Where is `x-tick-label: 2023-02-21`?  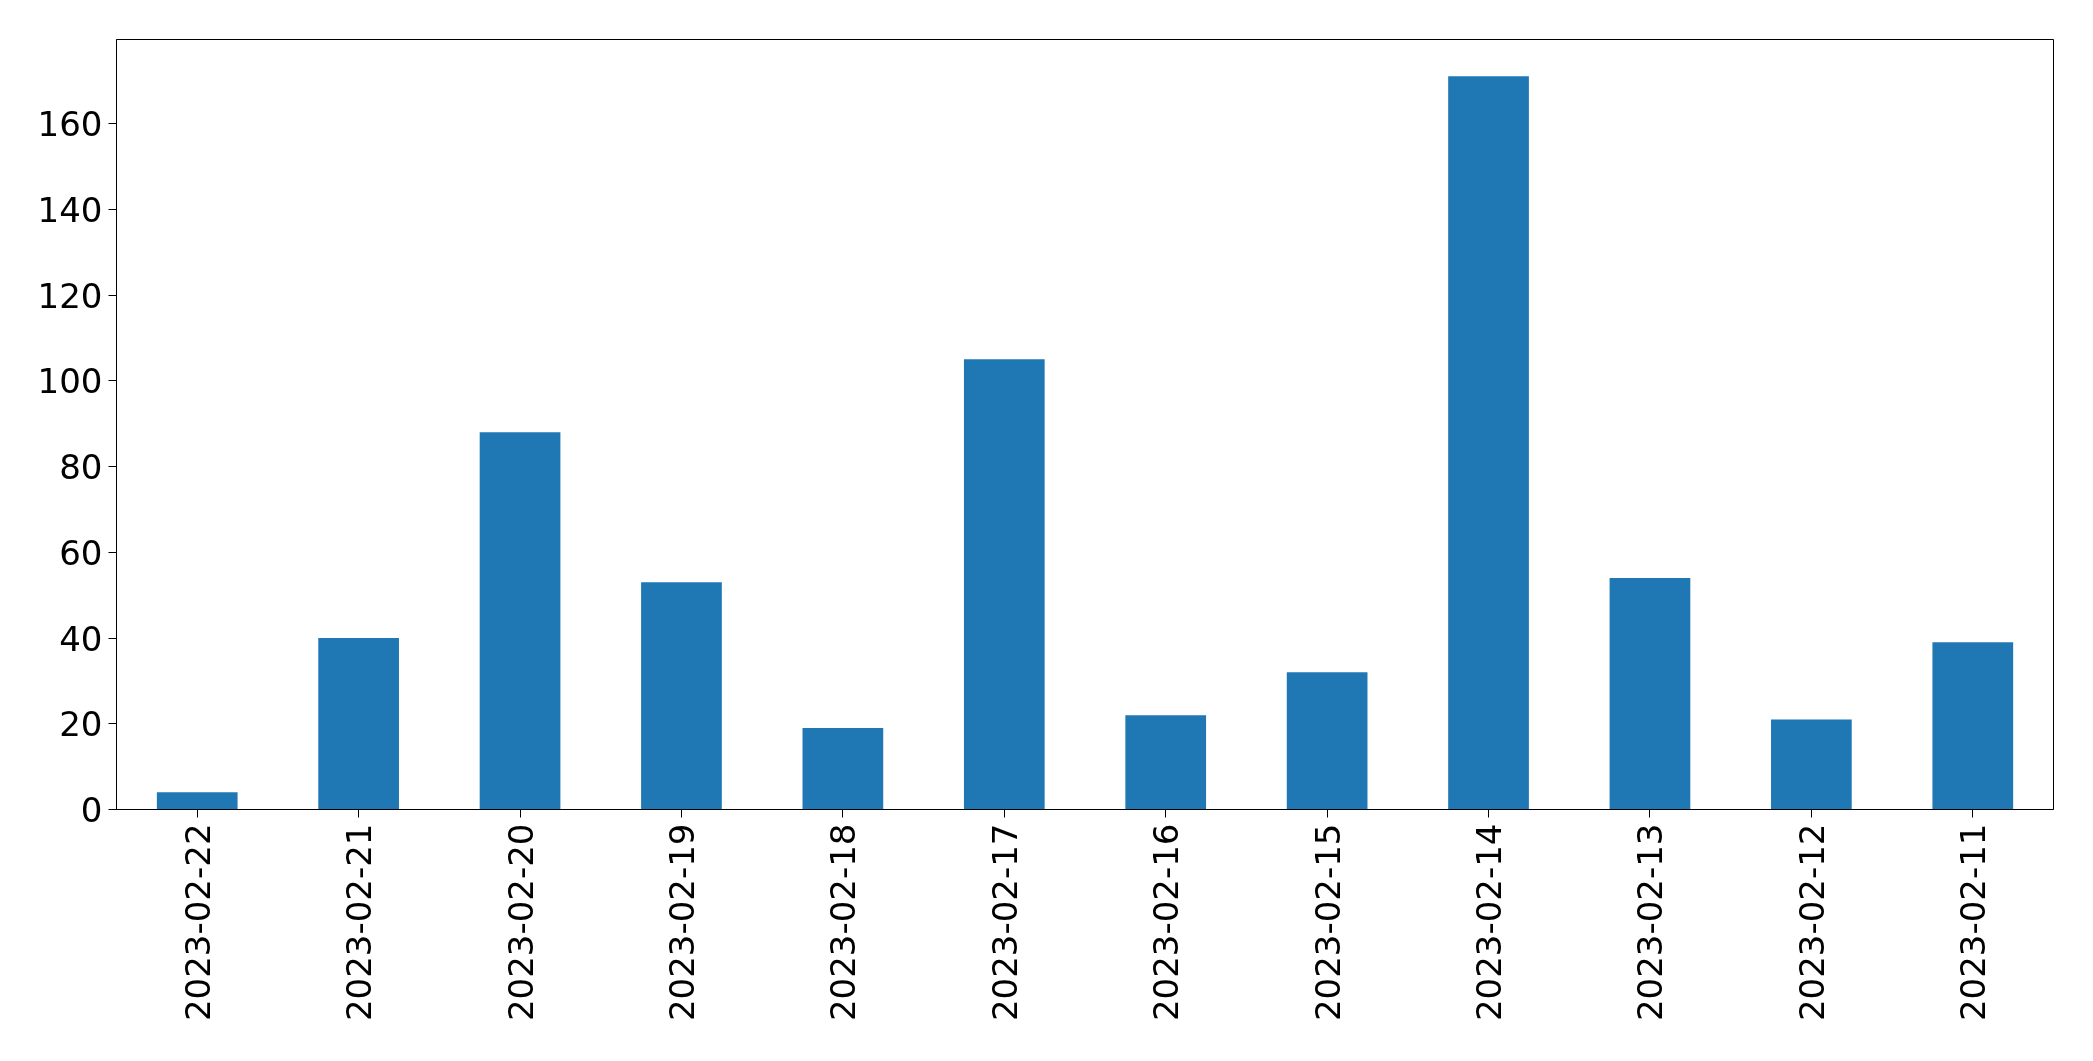 x-tick-label: 2023-02-21 is located at coordinates (359, 922).